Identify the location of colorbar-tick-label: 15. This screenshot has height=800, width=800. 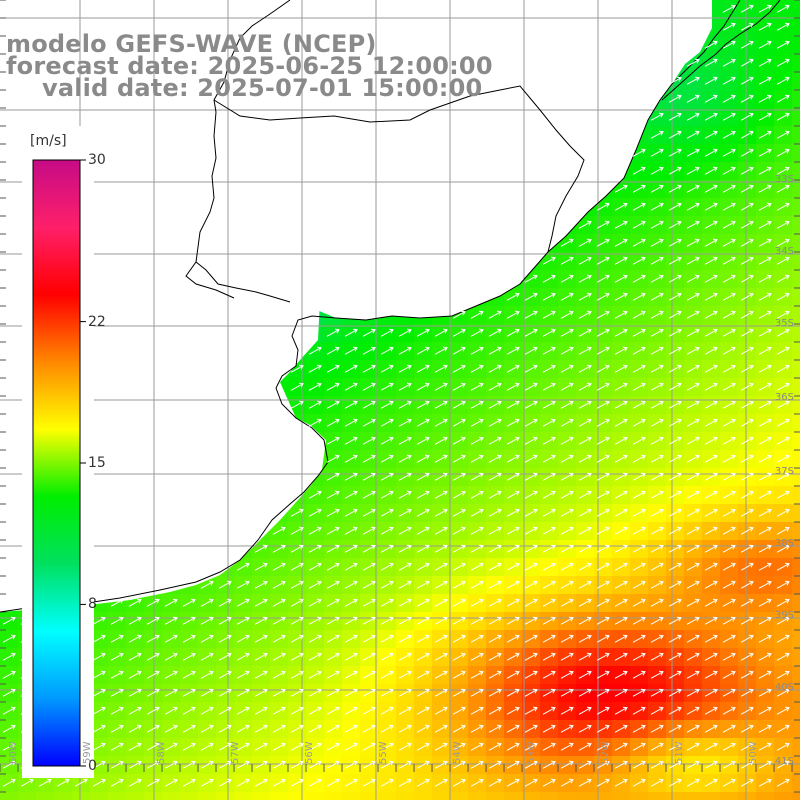
(97, 463).